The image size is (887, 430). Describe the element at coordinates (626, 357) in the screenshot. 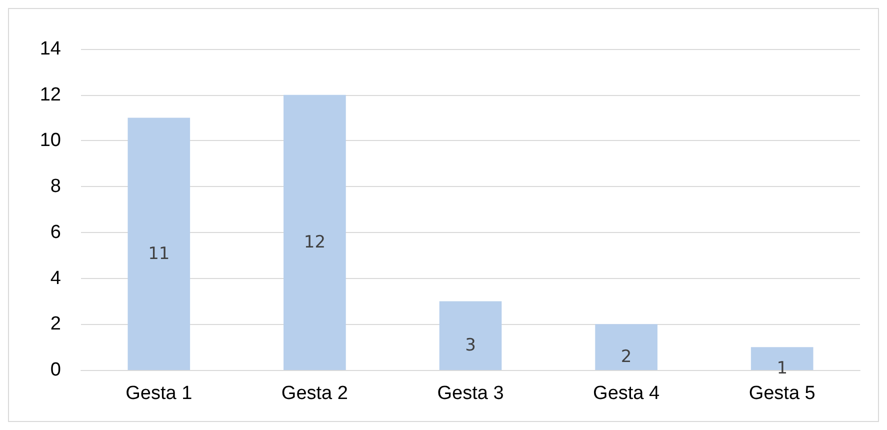

I see `data-label: 2` at that location.